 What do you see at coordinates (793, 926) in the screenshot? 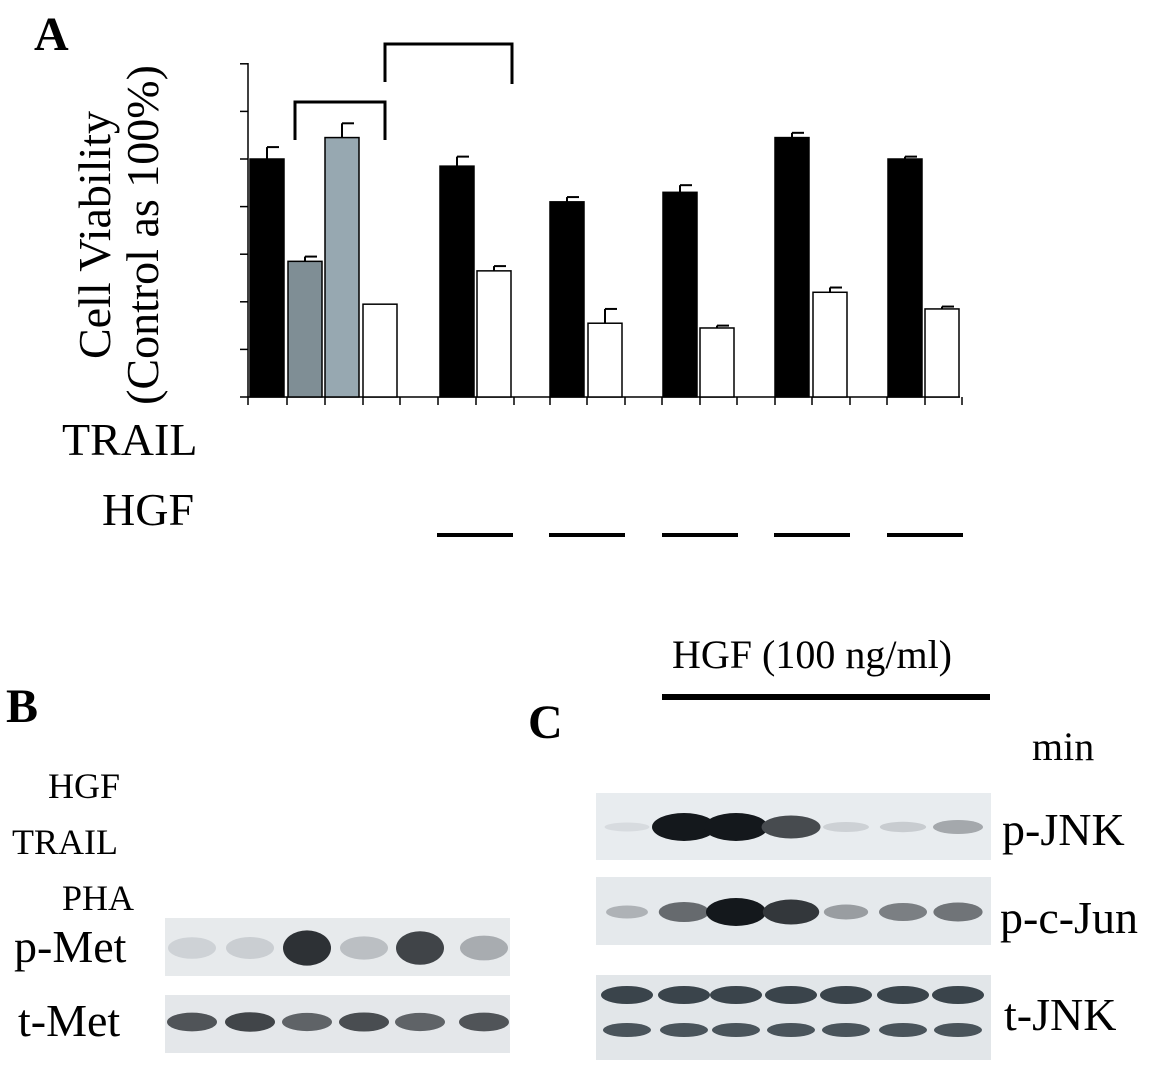
I see `panel-c-blots` at bounding box center [793, 926].